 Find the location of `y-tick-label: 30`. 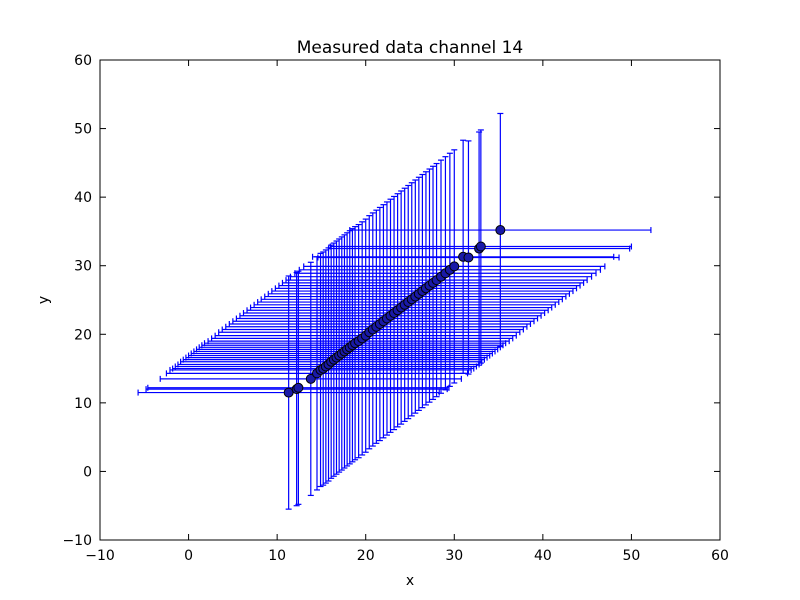

y-tick-label: 30 is located at coordinates (83, 267).